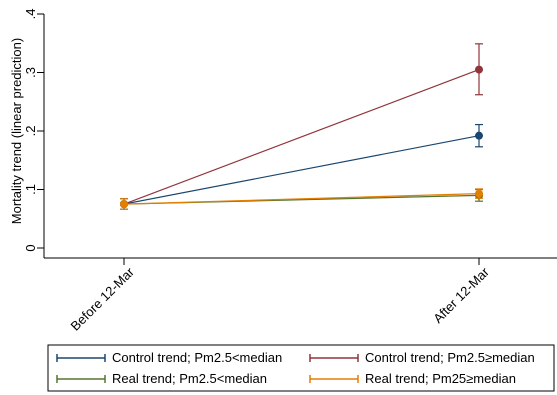 The height and width of the screenshot is (395, 557). I want to click on series, so click(301, 199).